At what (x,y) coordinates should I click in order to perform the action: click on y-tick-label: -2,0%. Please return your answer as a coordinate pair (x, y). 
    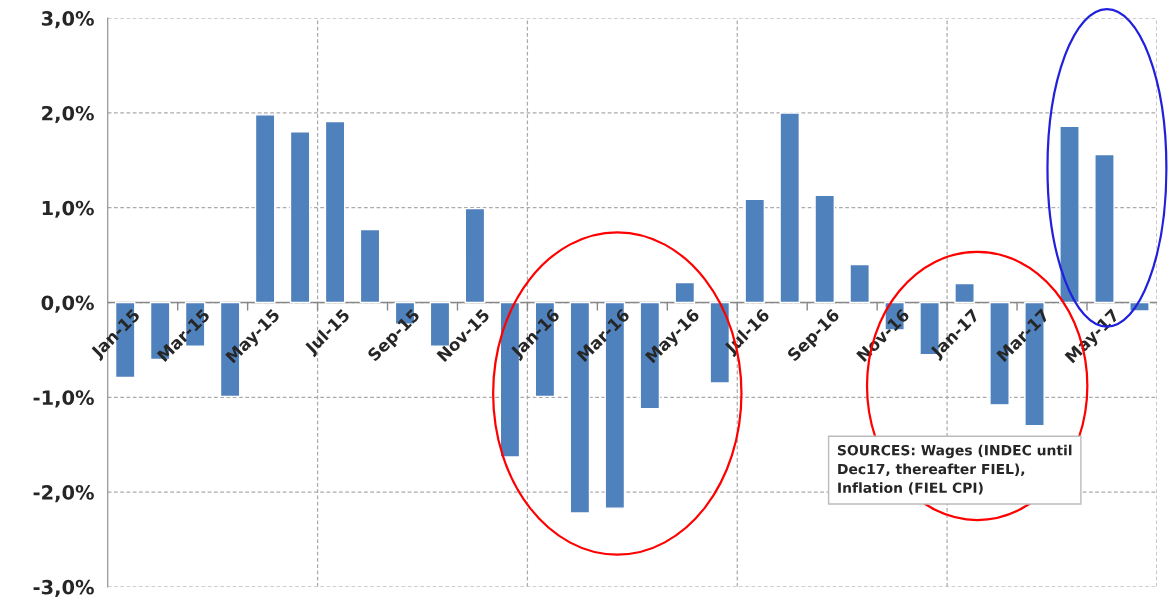
    Looking at the image, I should click on (63, 494).